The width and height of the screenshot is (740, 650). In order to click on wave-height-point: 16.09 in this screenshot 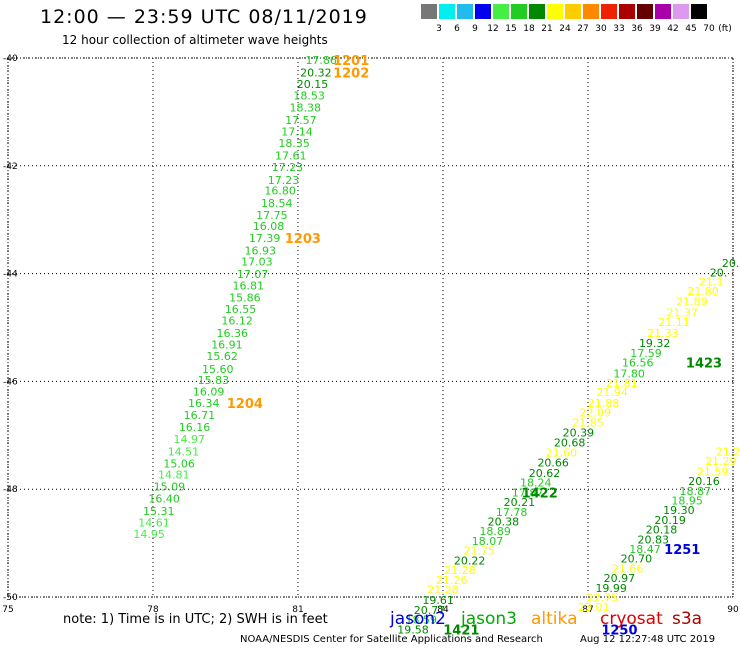, I will do `click(209, 392)`.